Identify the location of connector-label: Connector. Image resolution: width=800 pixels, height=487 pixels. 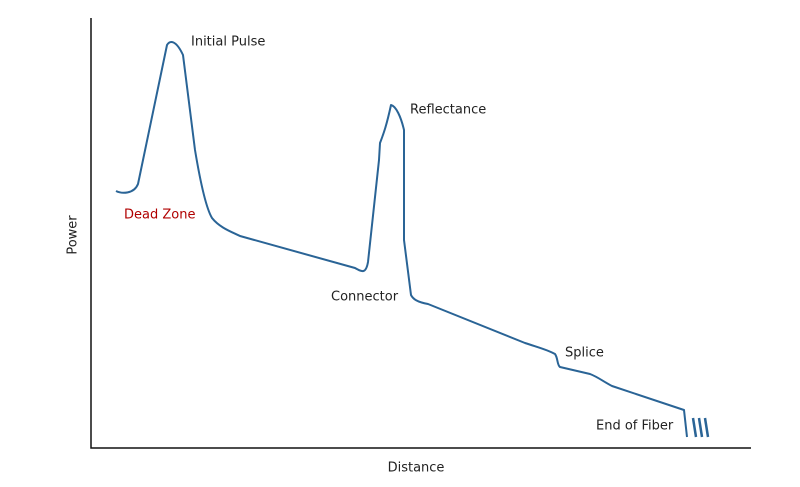
(365, 297).